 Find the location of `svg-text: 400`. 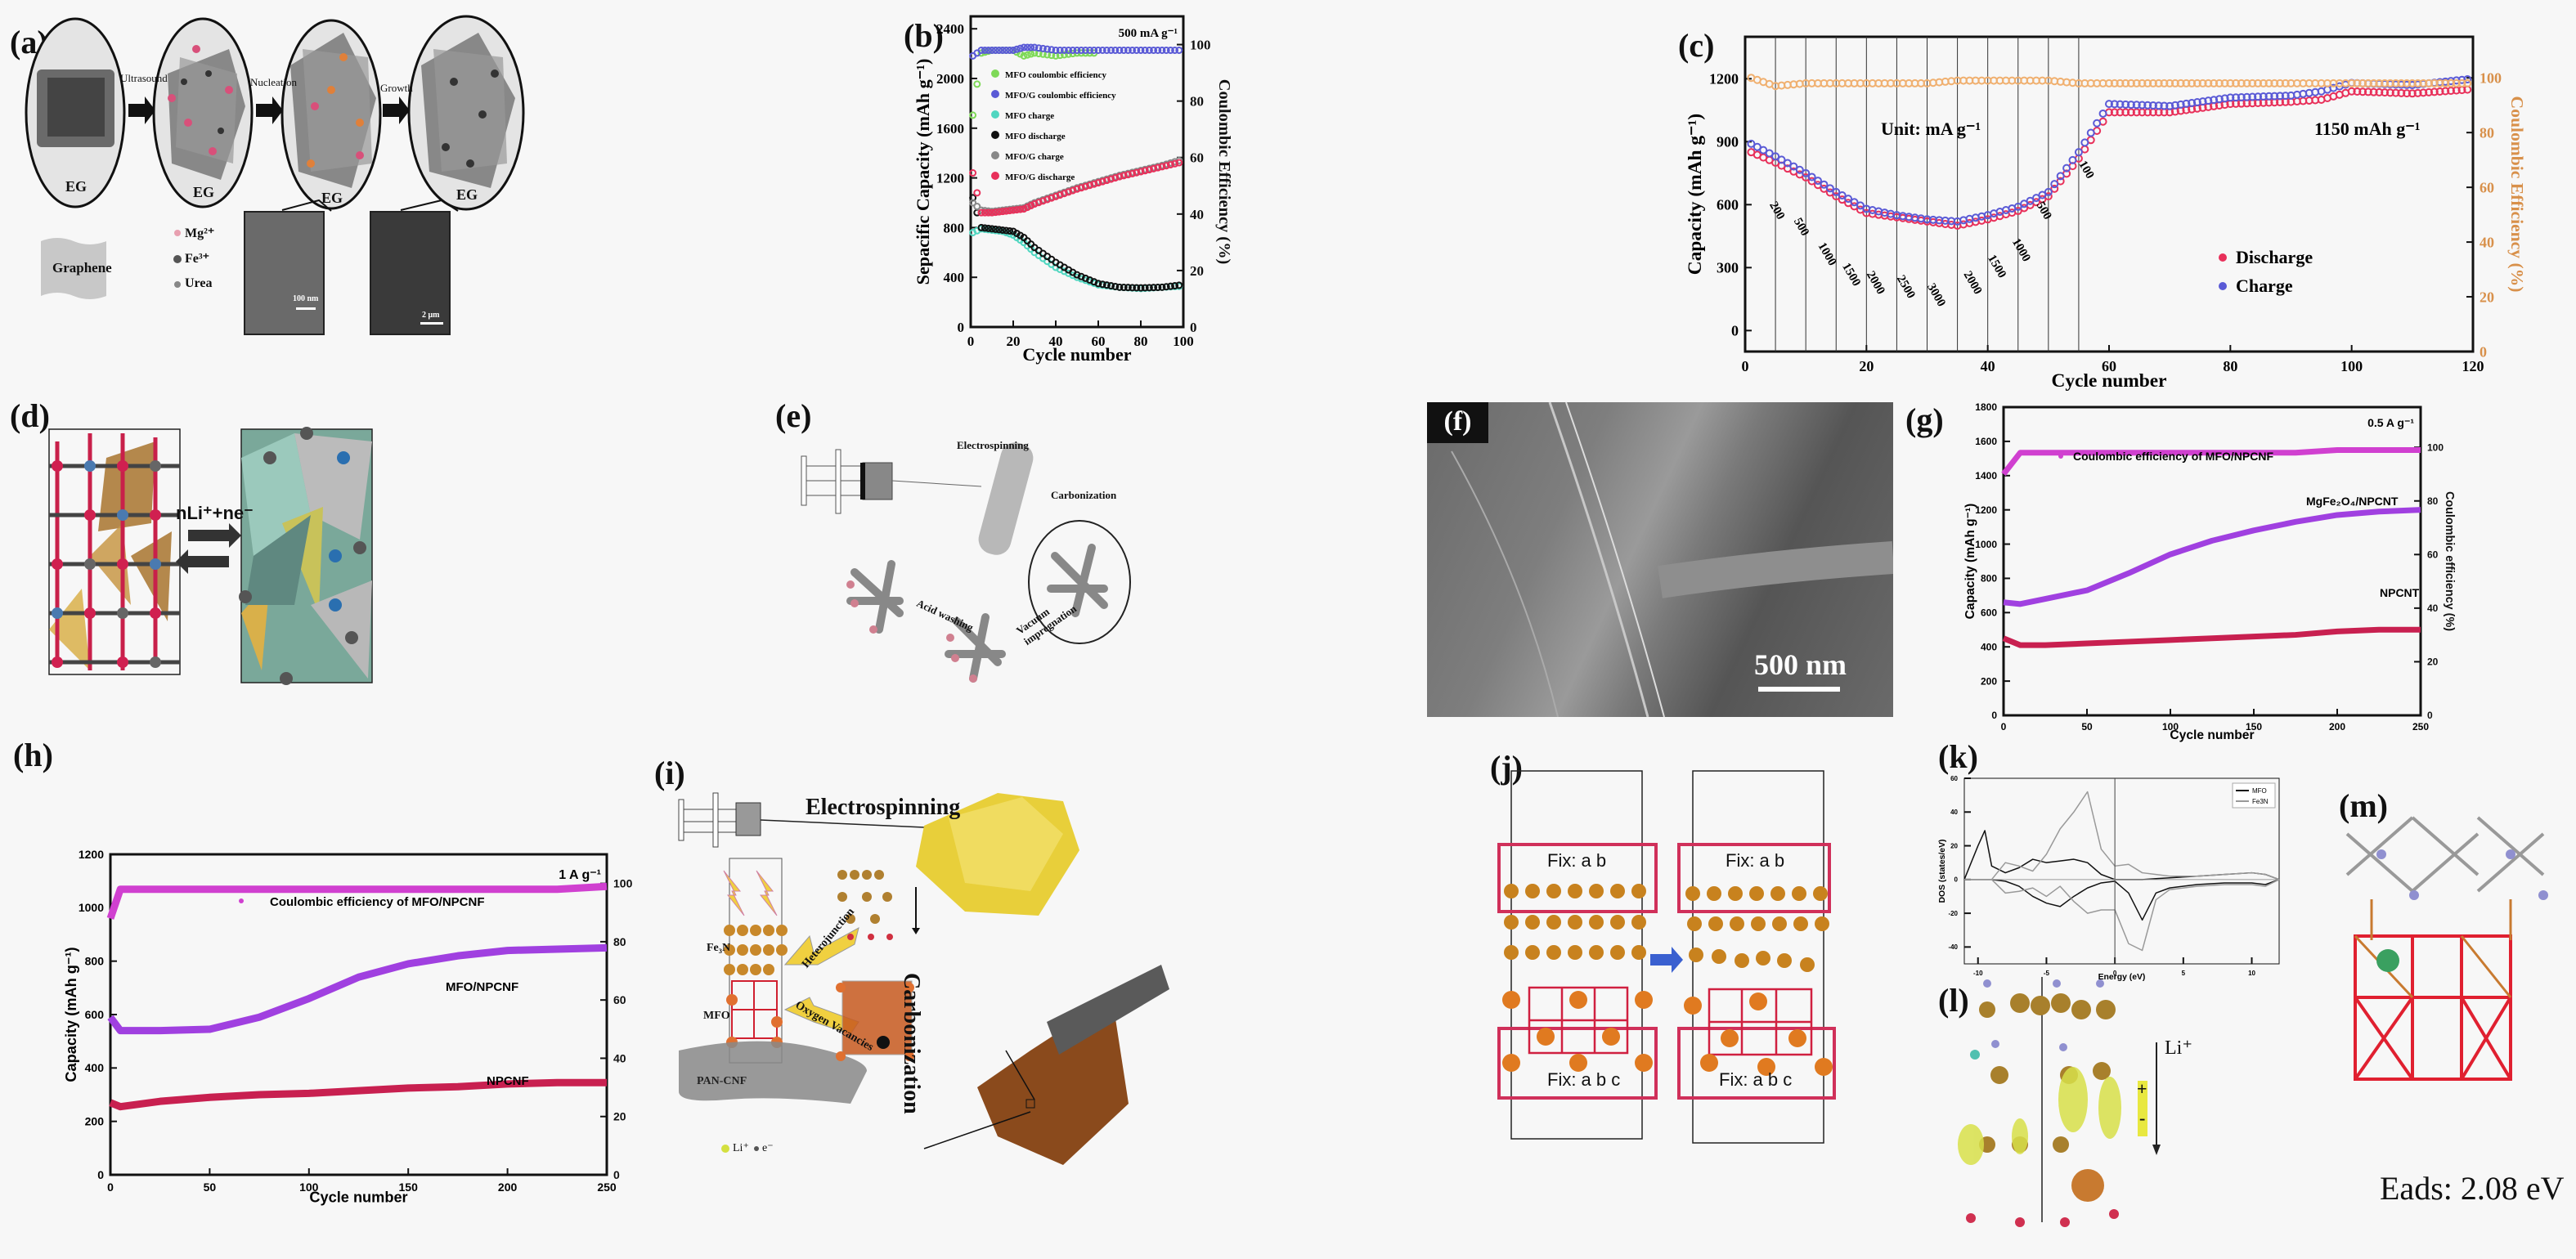

svg-text: 400 is located at coordinates (954, 277).